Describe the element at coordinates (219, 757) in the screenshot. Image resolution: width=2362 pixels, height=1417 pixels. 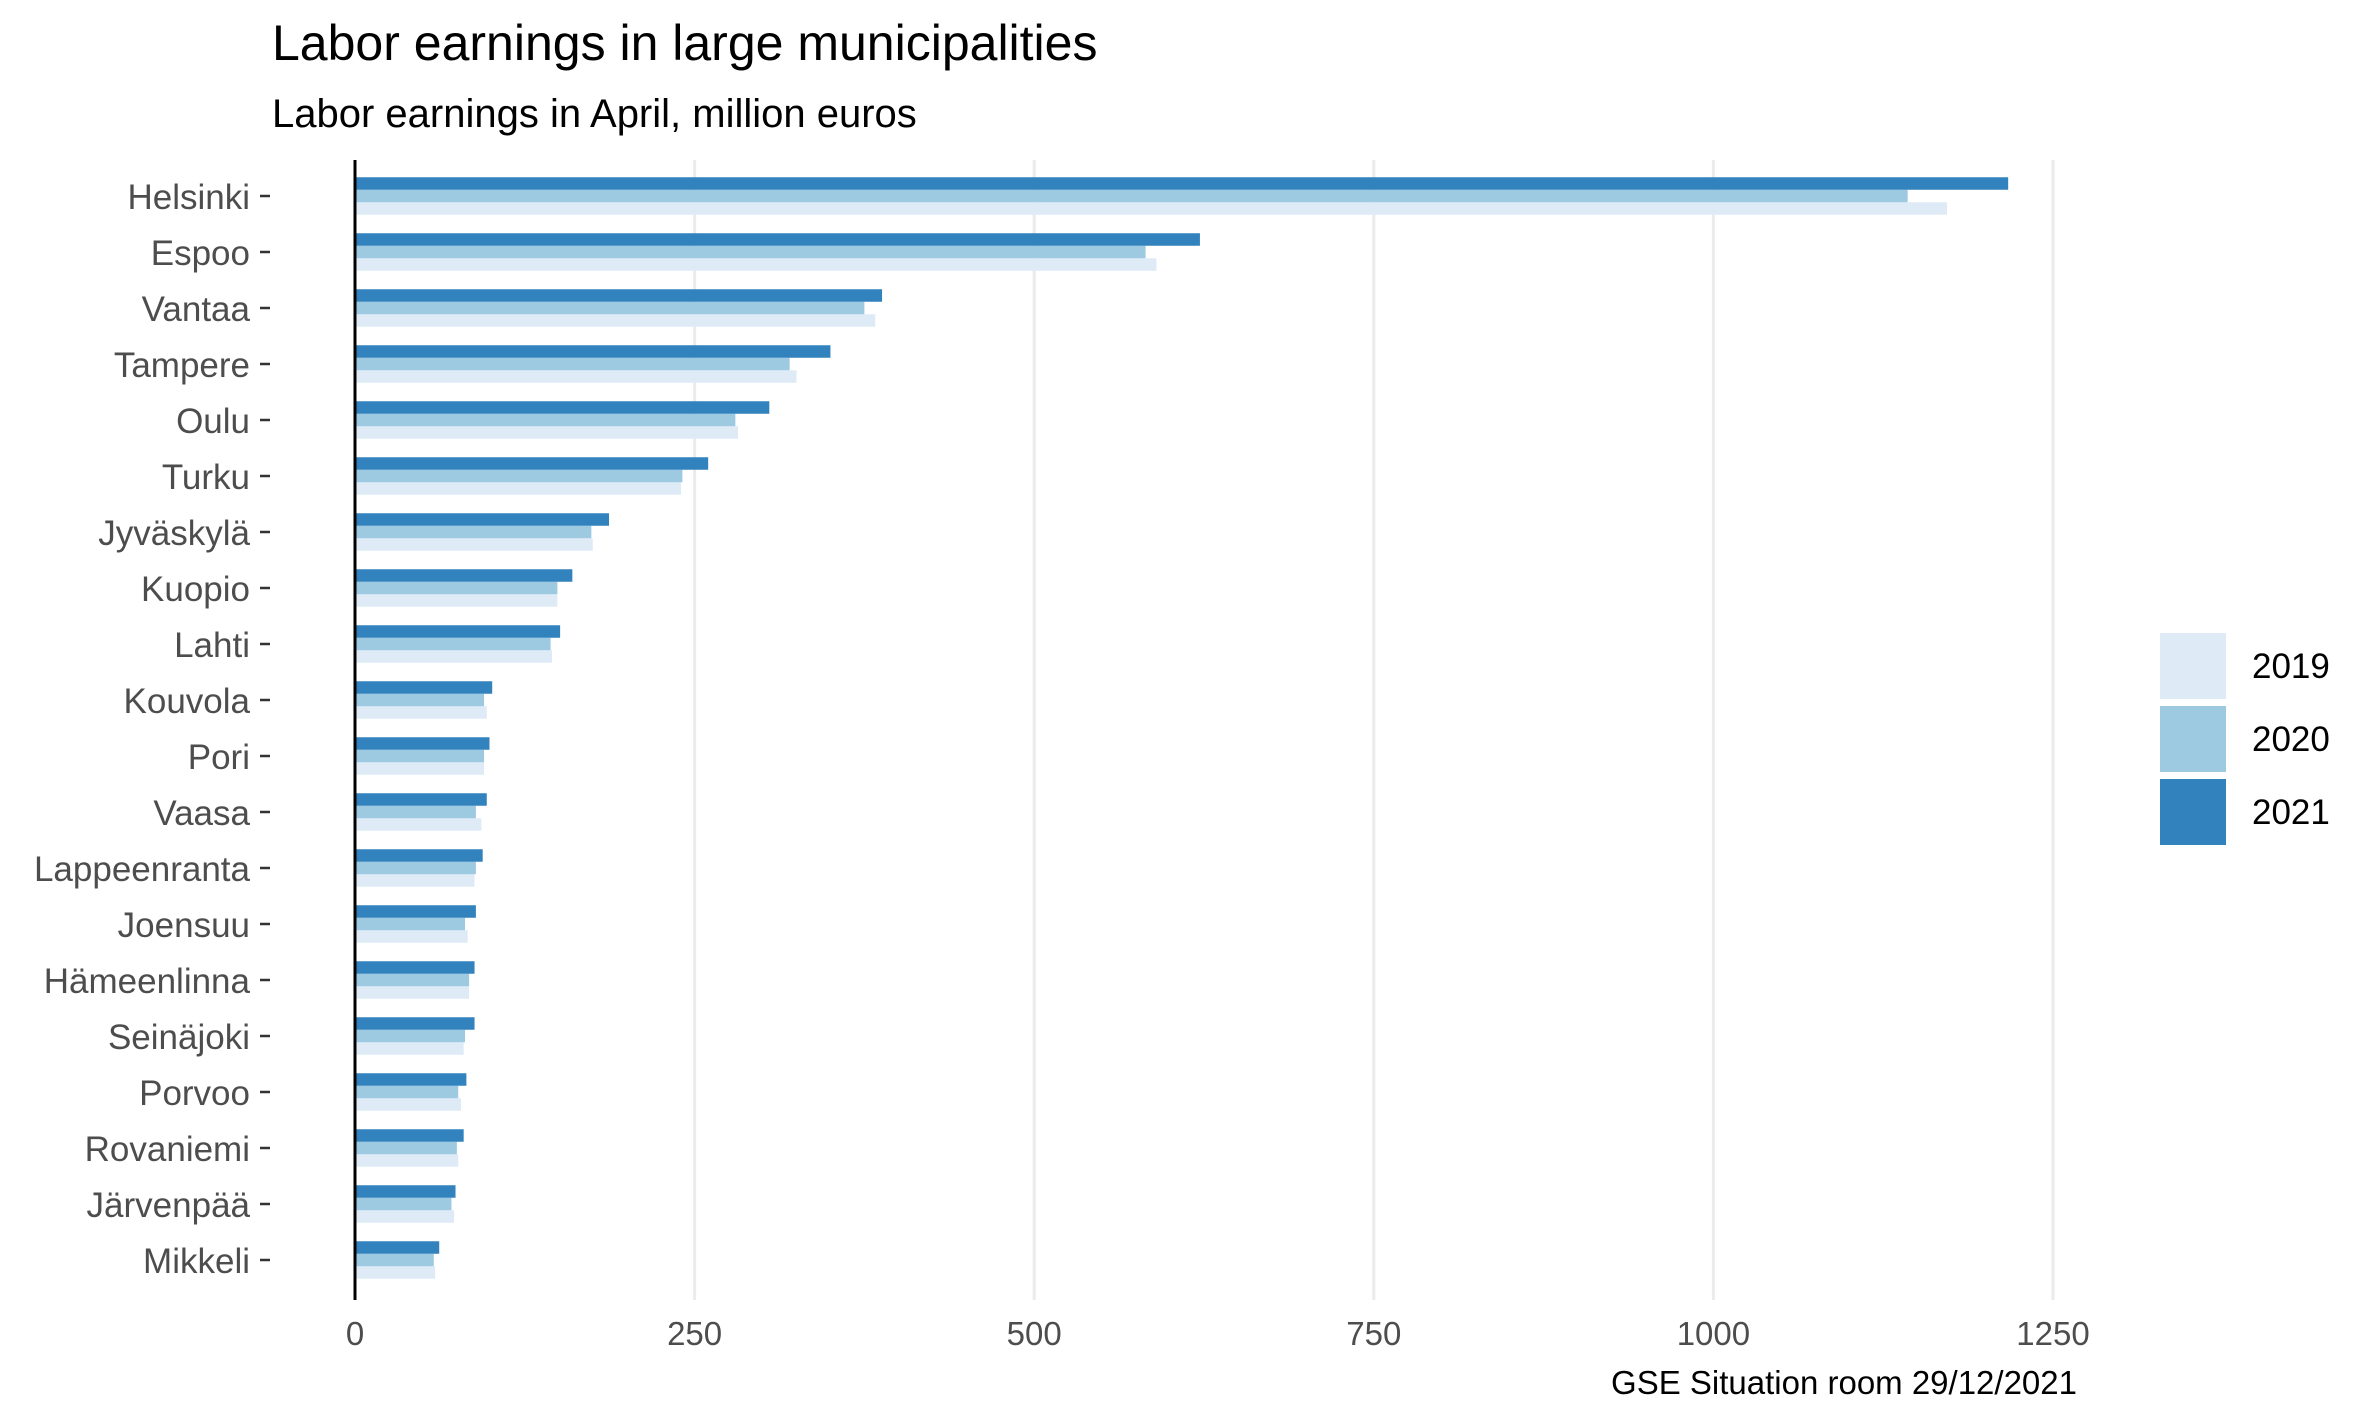
I see `y-tick-label: Pori` at that location.